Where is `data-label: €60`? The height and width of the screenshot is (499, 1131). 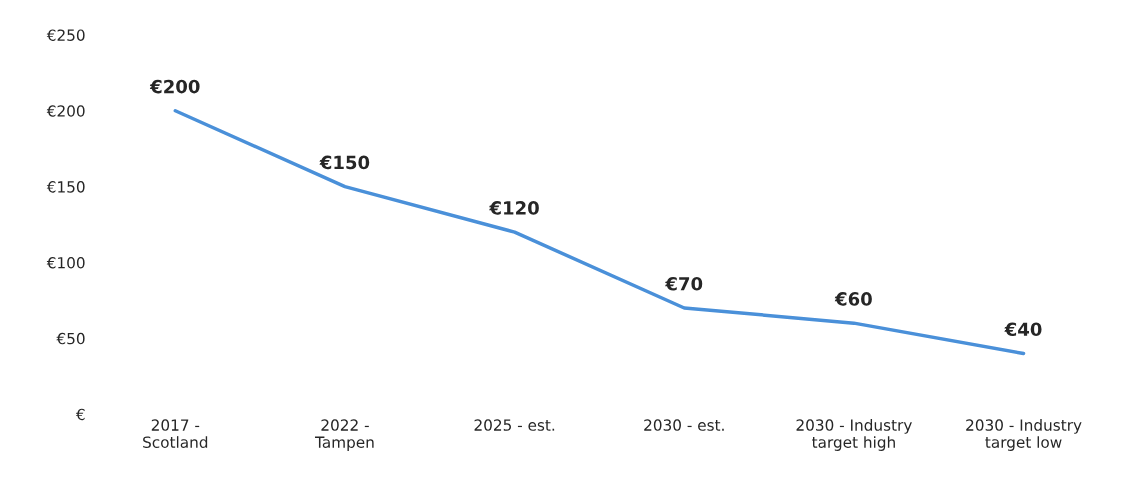
data-label: €60 is located at coordinates (853, 299).